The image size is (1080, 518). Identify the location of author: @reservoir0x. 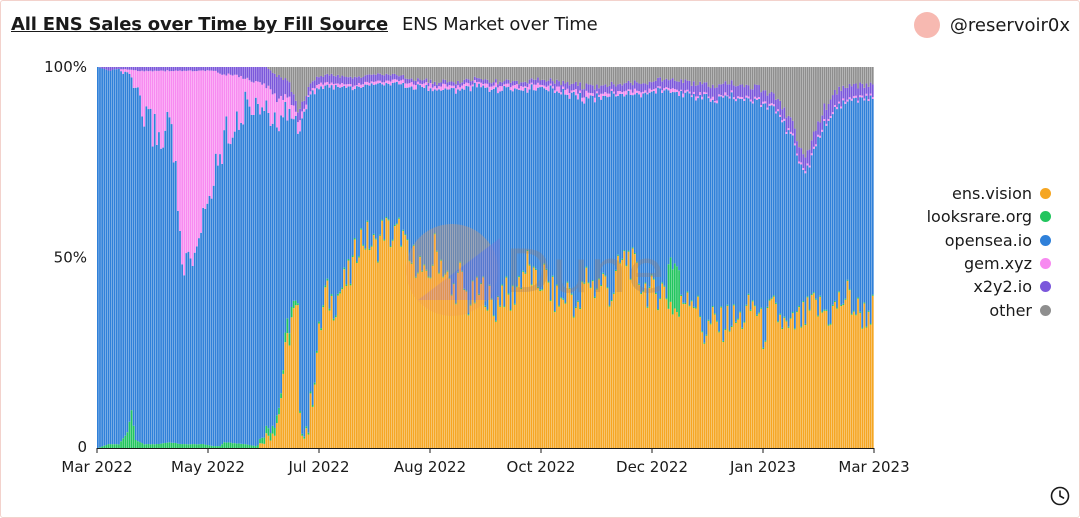
(991, 25).